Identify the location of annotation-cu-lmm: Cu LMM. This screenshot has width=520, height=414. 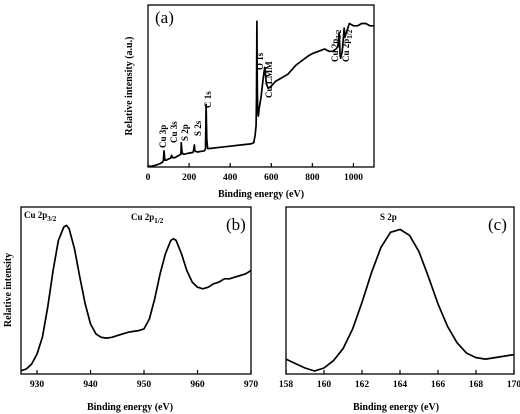
(269, 79).